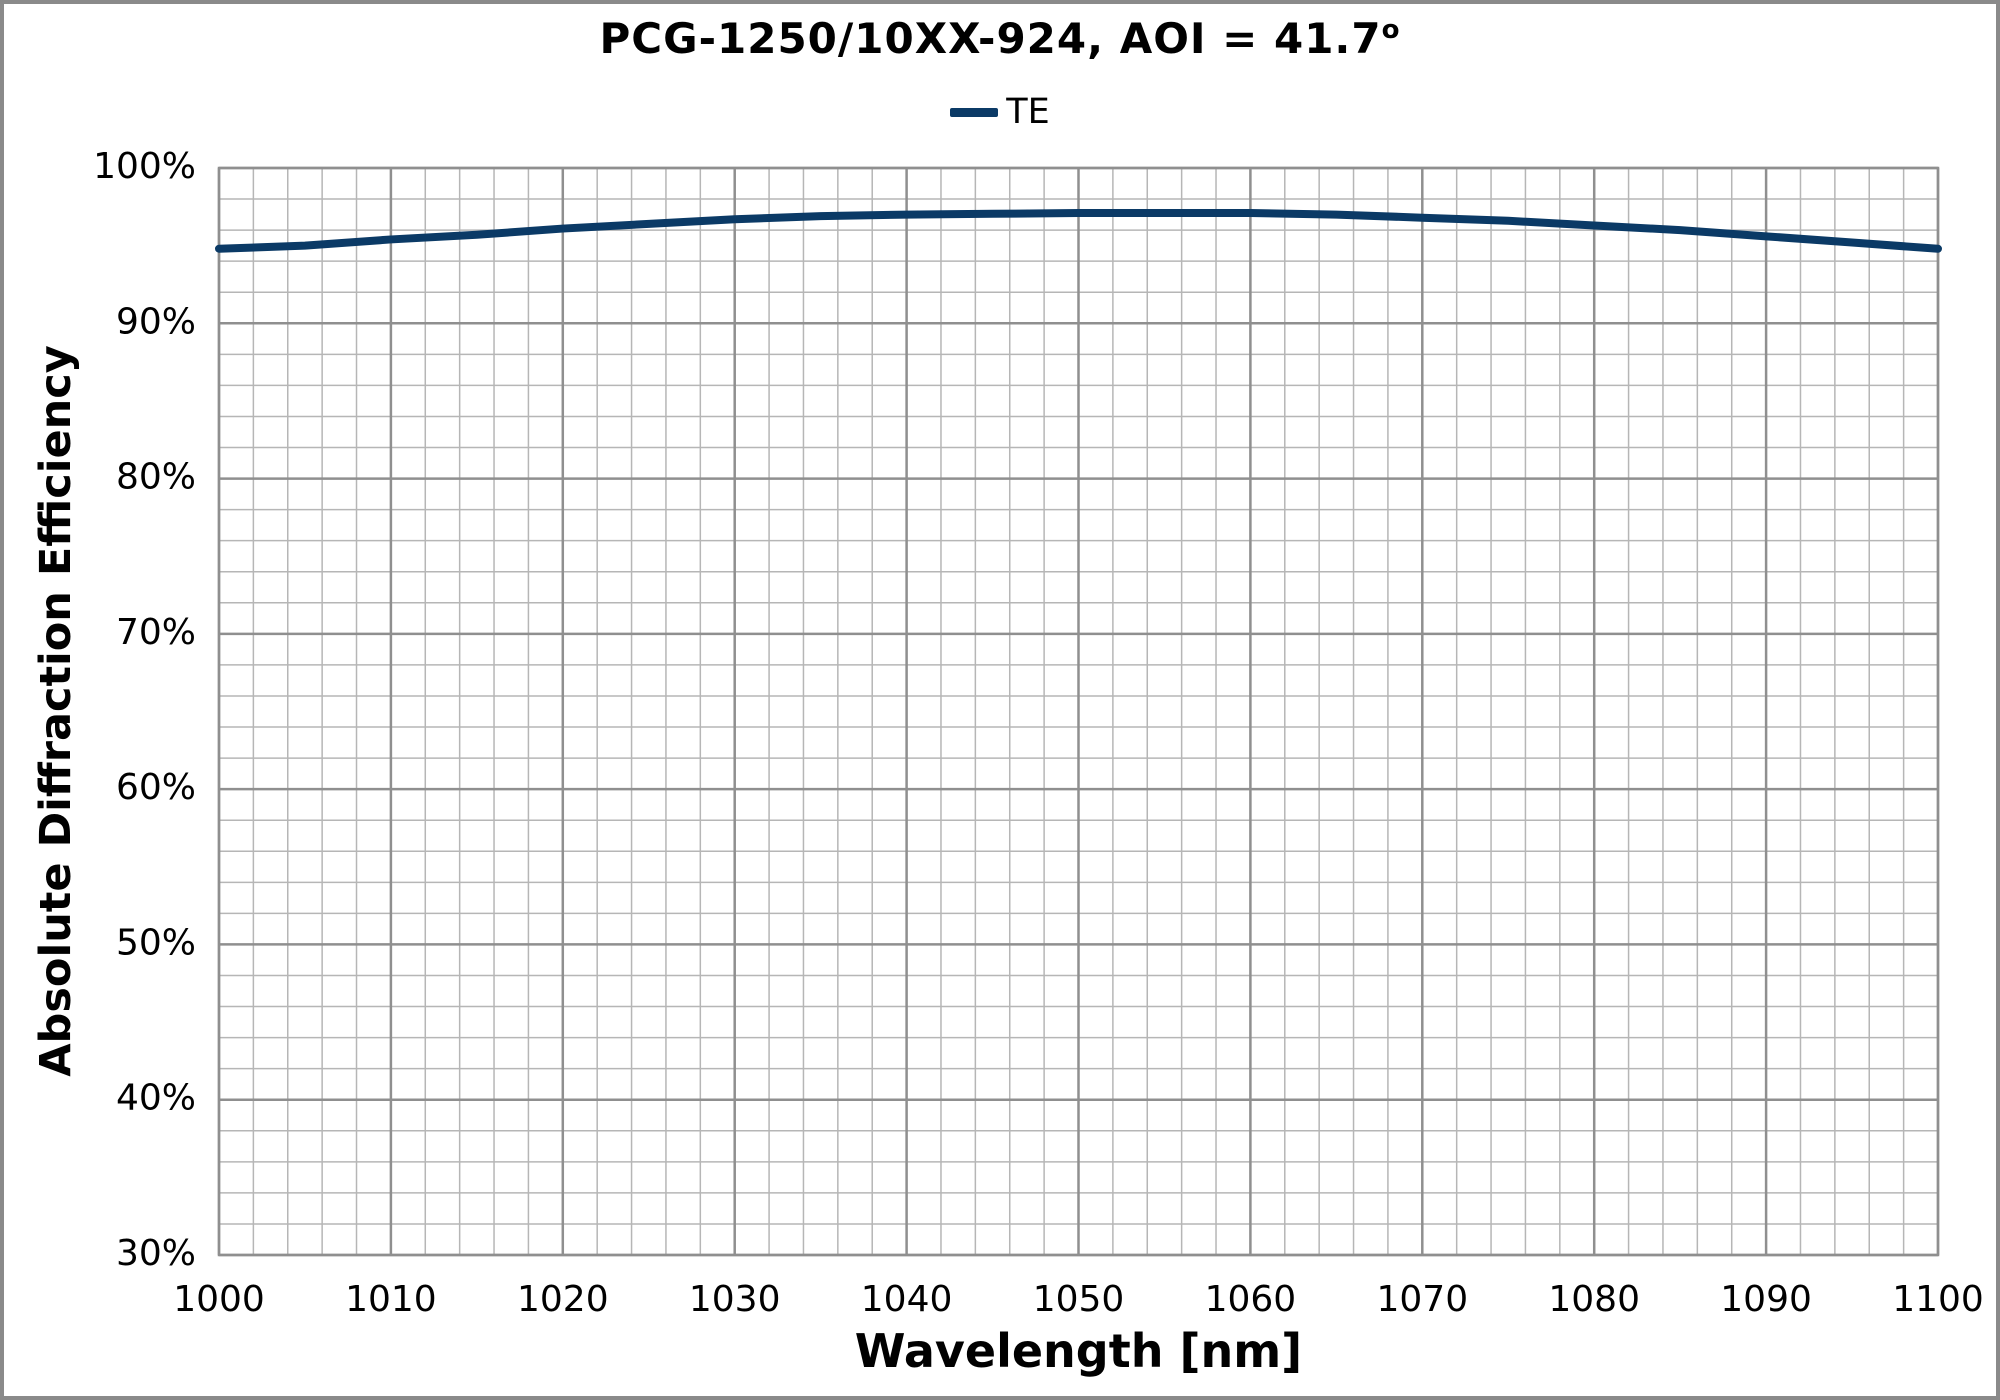 This screenshot has height=1400, width=2000. I want to click on legend-line-swatch, so click(974, 112).